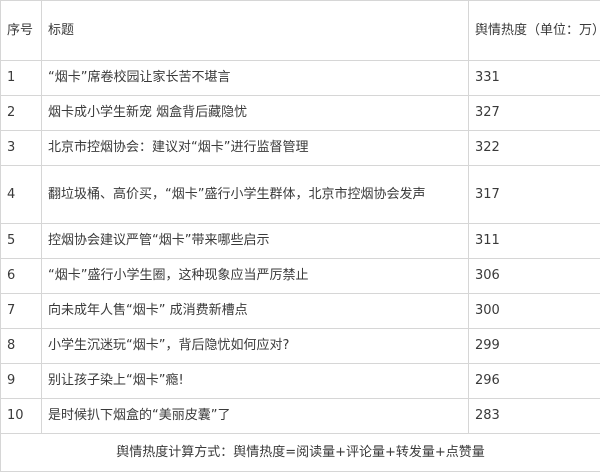 This screenshot has width=600, height=472. I want to click on row-title: 翻垃圾桶、高价买，“烟卡”盛行小学生群体，北京市控烟协会发声, so click(255, 195).